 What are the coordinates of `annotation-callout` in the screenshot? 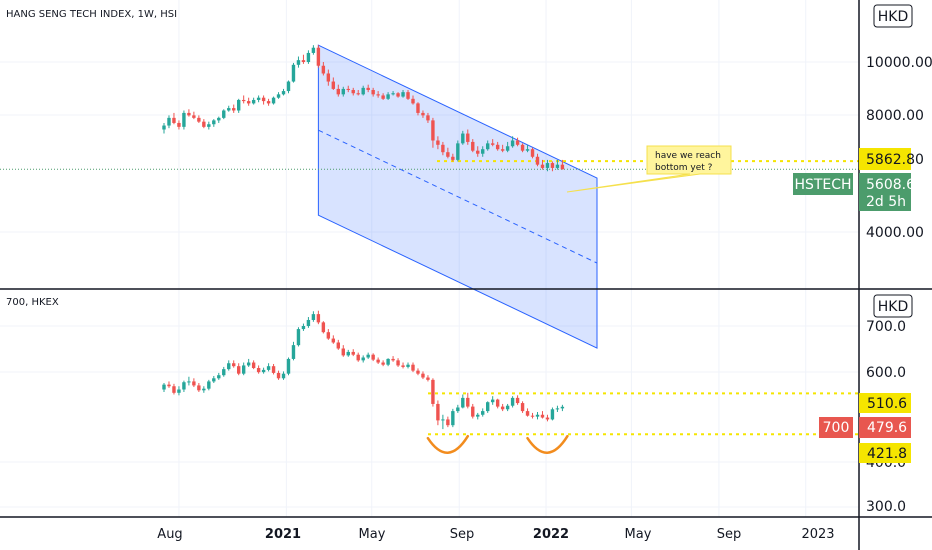 It's located at (649, 169).